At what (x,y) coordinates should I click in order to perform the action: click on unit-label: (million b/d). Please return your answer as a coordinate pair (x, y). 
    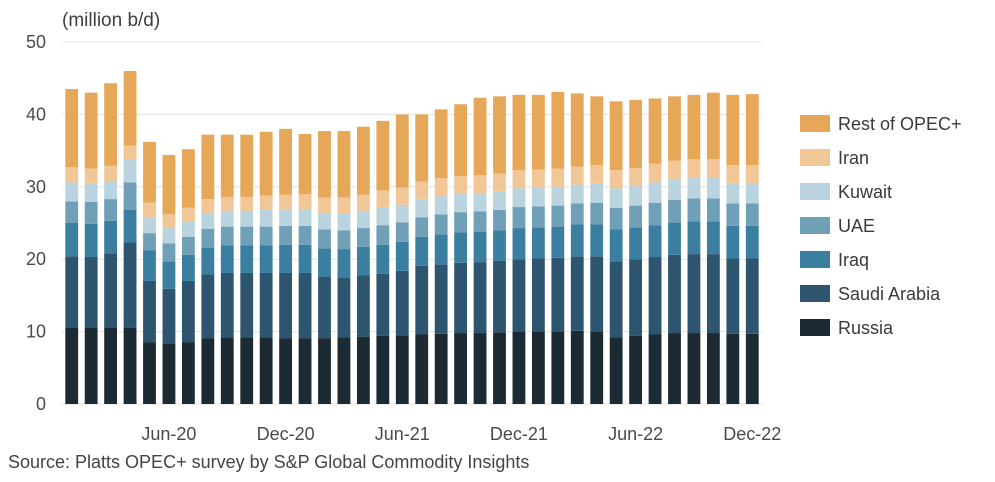
    Looking at the image, I should click on (111, 20).